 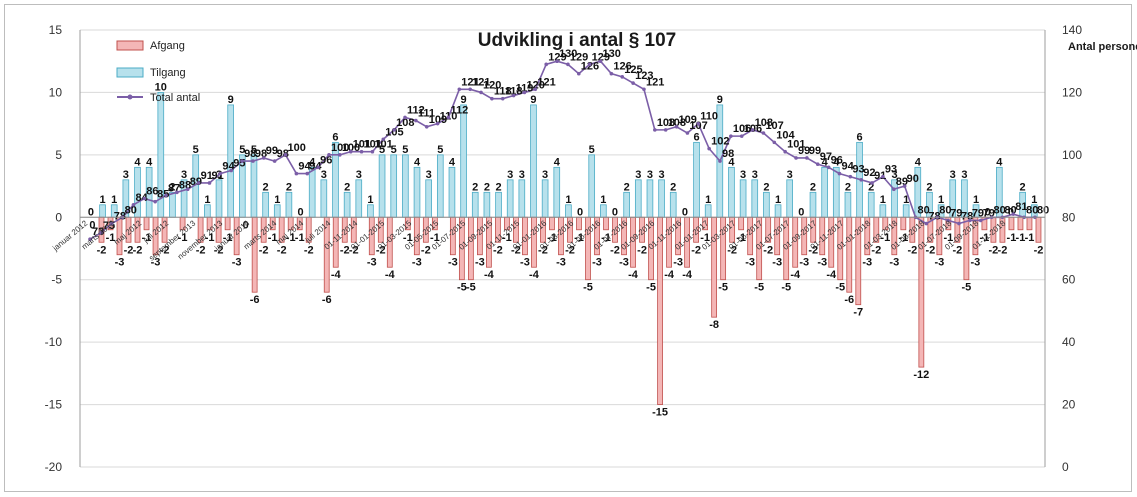 What do you see at coordinates (54, 405) in the screenshot?
I see `y-left-tick-label: -15` at bounding box center [54, 405].